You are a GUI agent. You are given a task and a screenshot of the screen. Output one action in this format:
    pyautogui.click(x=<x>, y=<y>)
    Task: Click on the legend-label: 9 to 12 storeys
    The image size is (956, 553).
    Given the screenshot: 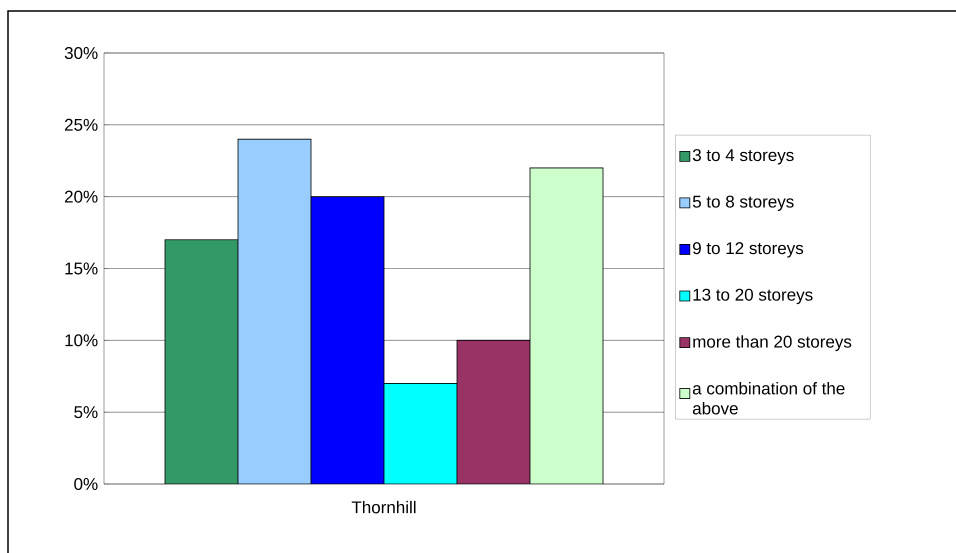 What is the action you would take?
    pyautogui.click(x=748, y=250)
    